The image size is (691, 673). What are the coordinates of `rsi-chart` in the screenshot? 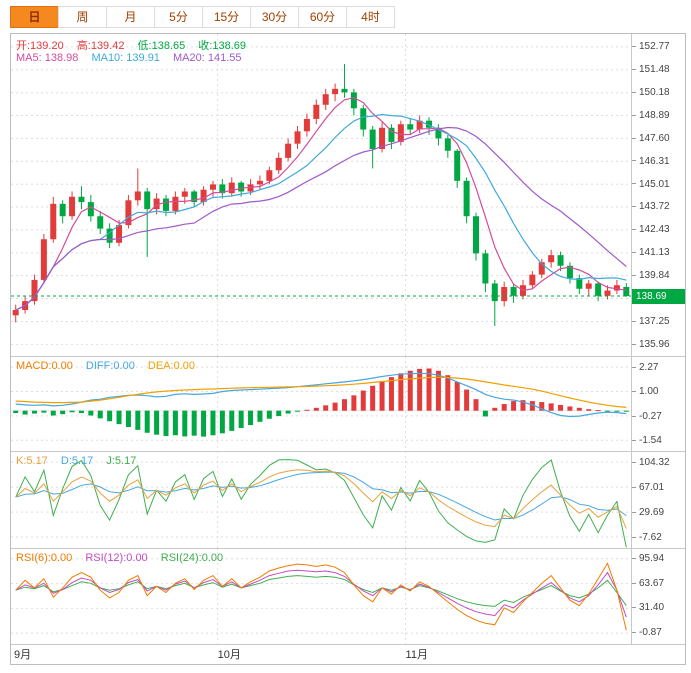 It's located at (321, 596).